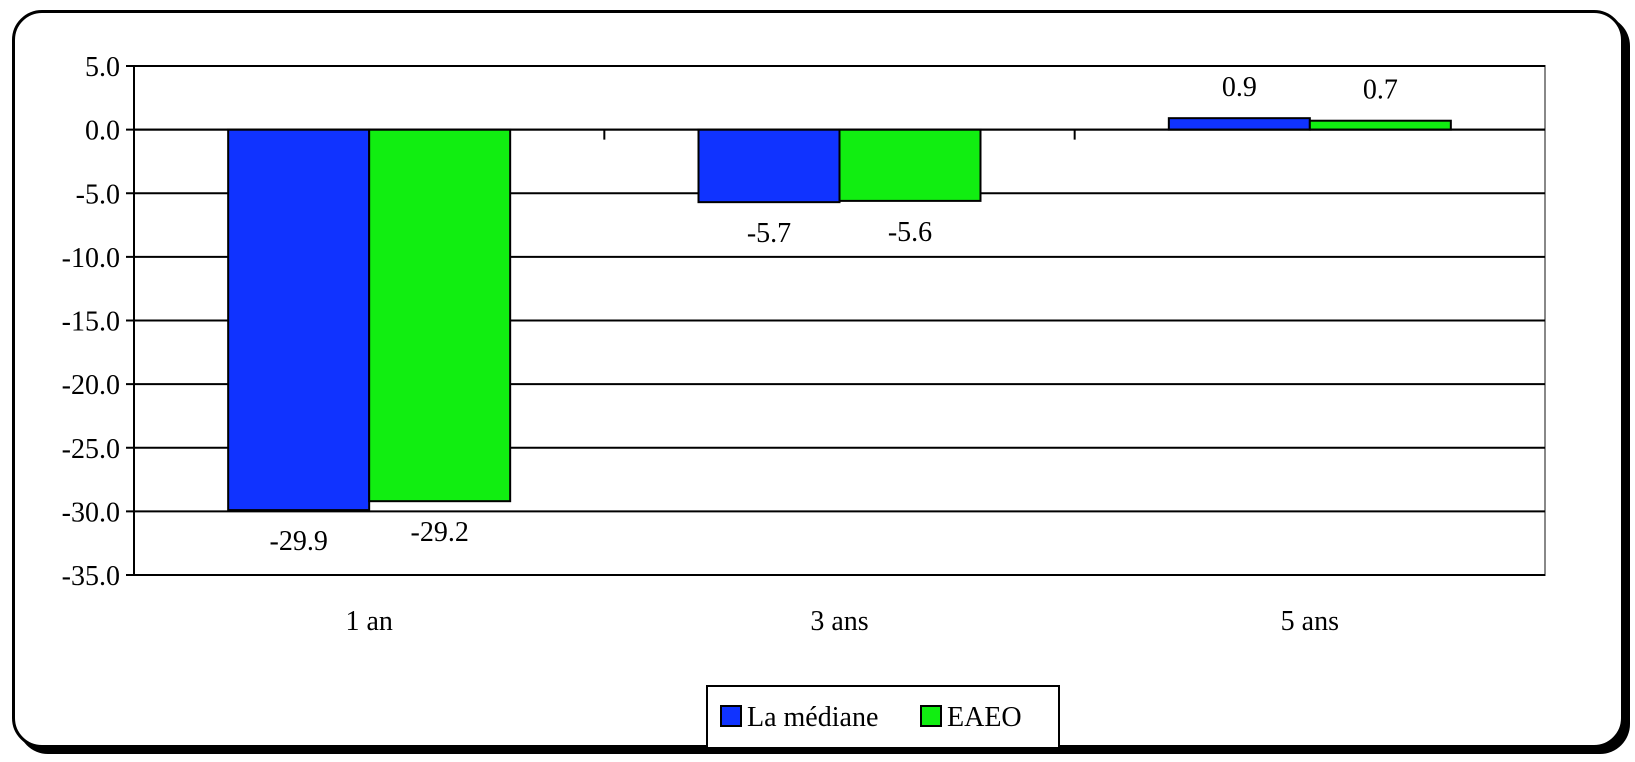 The width and height of the screenshot is (1635, 762). I want to click on y-tick-label: 0.0, so click(102, 131).